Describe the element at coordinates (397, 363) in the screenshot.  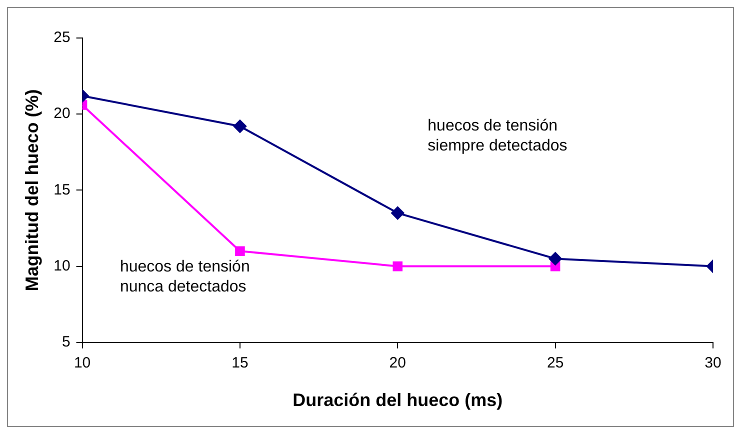
I see `x-tick-label: 20` at that location.